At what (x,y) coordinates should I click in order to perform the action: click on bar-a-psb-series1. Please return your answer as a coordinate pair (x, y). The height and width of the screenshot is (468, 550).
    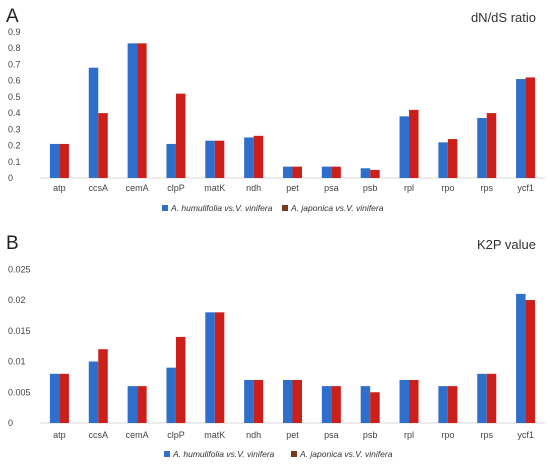
    Looking at the image, I should click on (365, 173).